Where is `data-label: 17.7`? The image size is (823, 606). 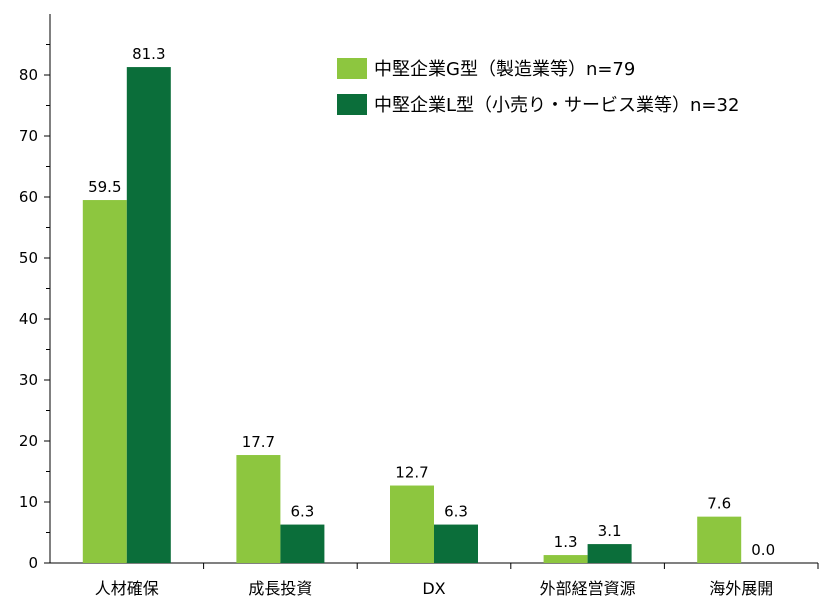 data-label: 17.7 is located at coordinates (258, 442).